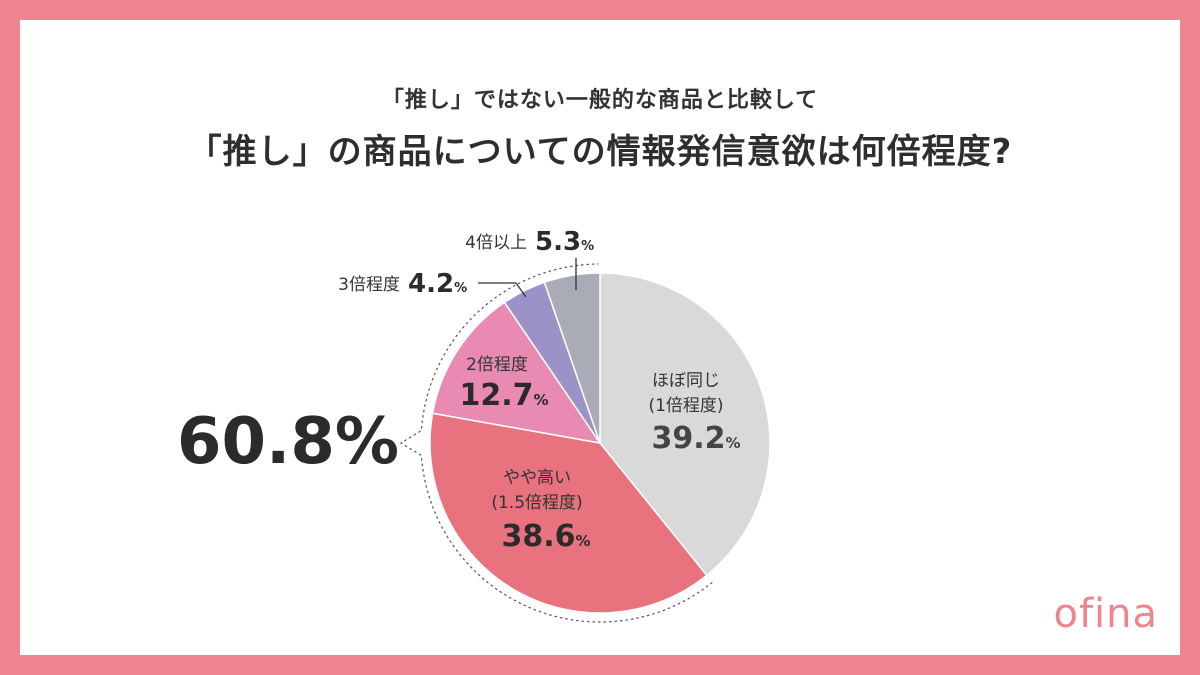  What do you see at coordinates (369, 285) in the screenshot?
I see `slice-4-label: 3倍程度` at bounding box center [369, 285].